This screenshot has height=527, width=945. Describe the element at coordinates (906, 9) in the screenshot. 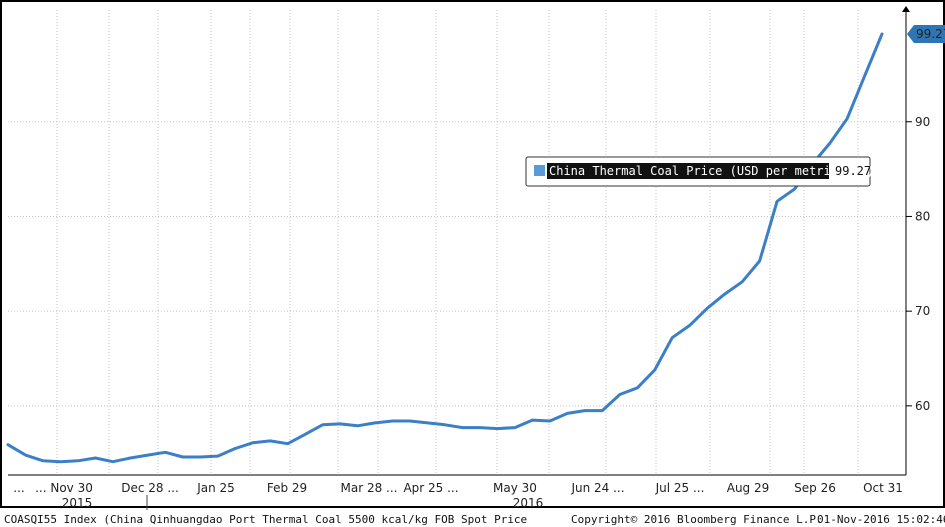

I see `y-axis-arrow` at that location.